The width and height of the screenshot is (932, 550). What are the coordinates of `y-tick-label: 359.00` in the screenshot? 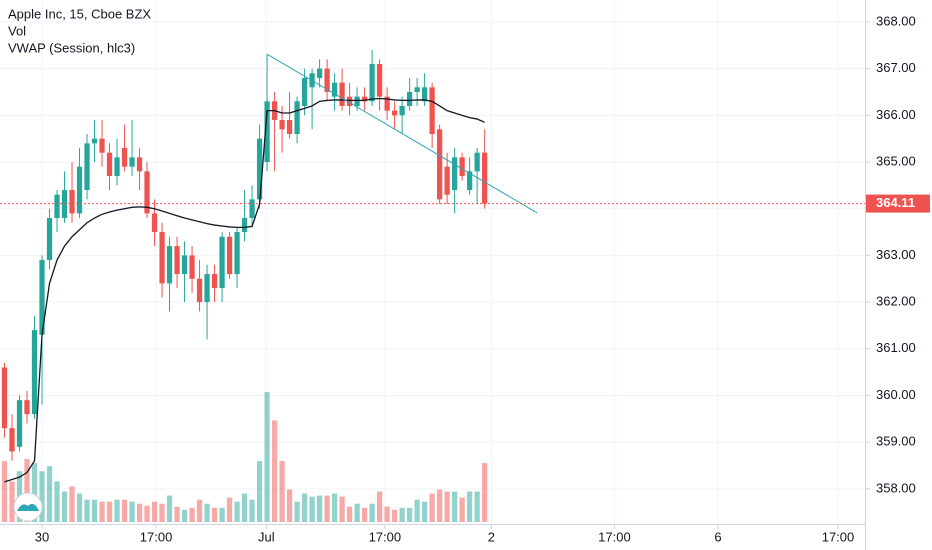 It's located at (896, 441).